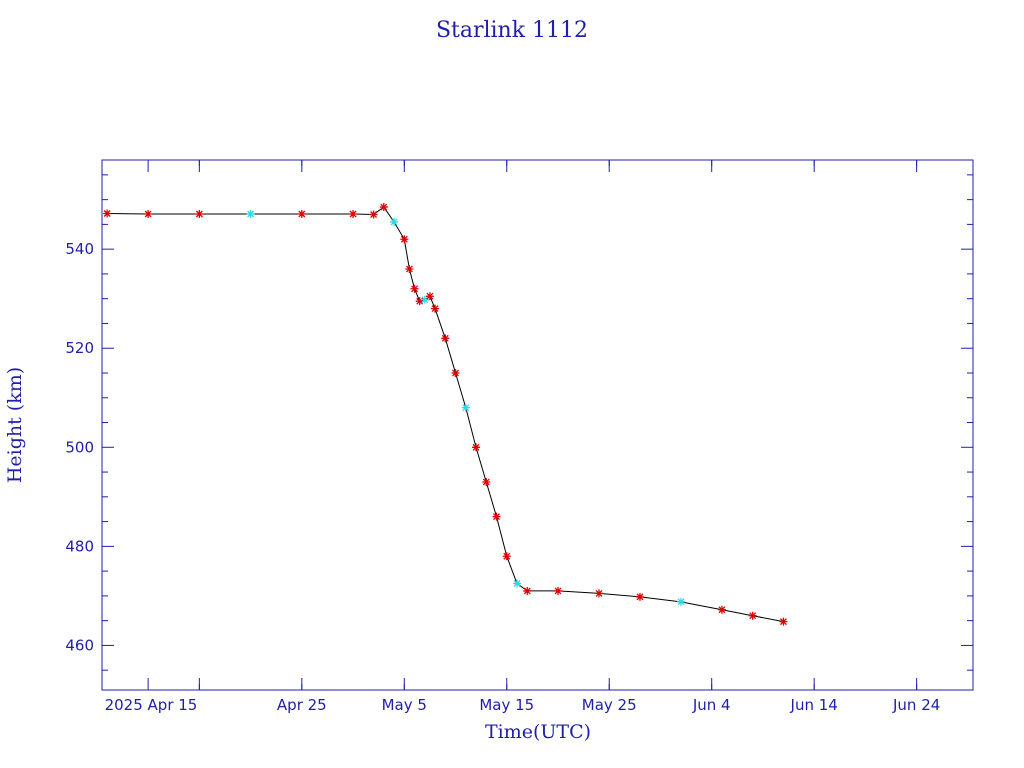 The height and width of the screenshot is (768, 1024). I want to click on y-tick-label: 520, so click(79, 348).